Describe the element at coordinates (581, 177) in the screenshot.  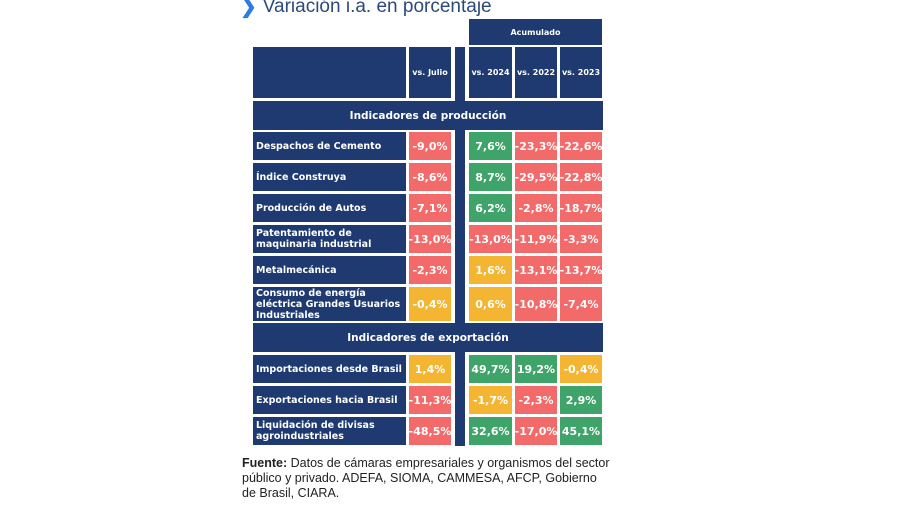
I see `value-cell: -22,8%` at that location.